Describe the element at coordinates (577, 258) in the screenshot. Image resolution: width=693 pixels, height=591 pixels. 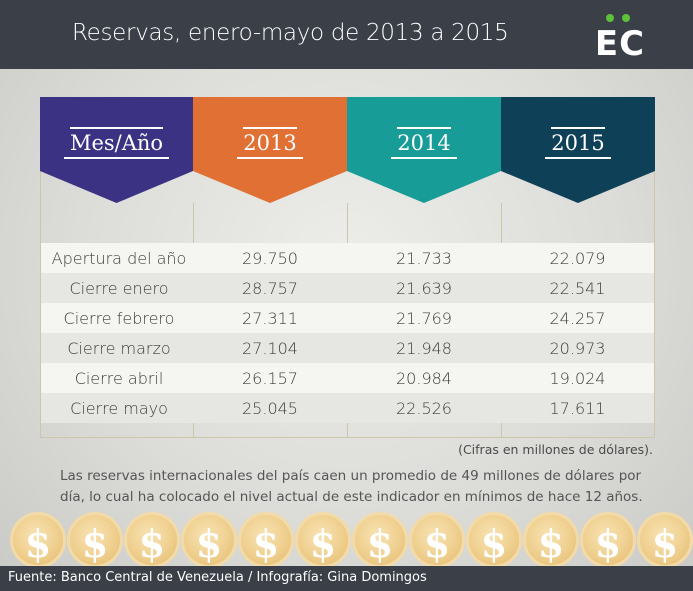
I see `cell-value: 22.079` at that location.